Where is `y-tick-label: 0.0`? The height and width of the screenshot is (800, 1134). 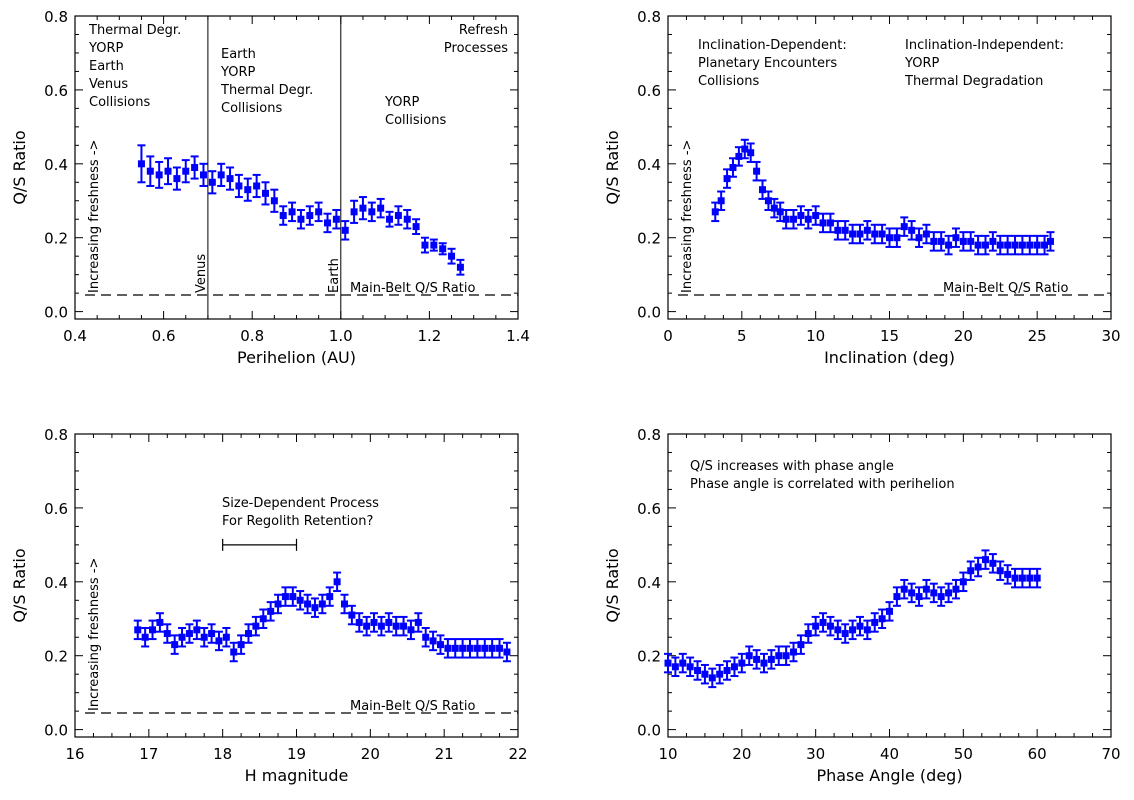 y-tick-label: 0.0 is located at coordinates (56, 313).